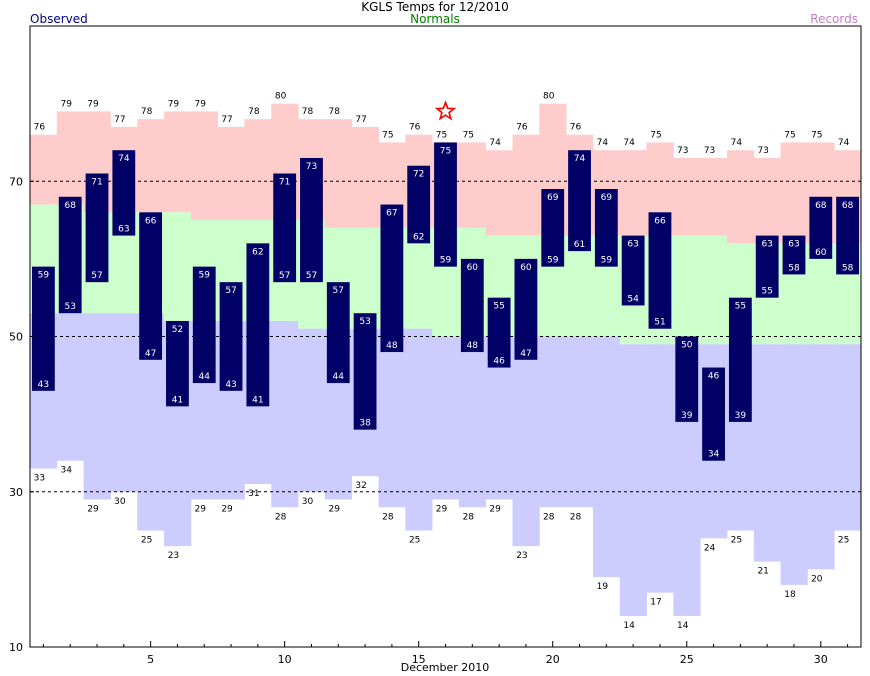  I want to click on observed-low-label: 39, so click(741, 416).